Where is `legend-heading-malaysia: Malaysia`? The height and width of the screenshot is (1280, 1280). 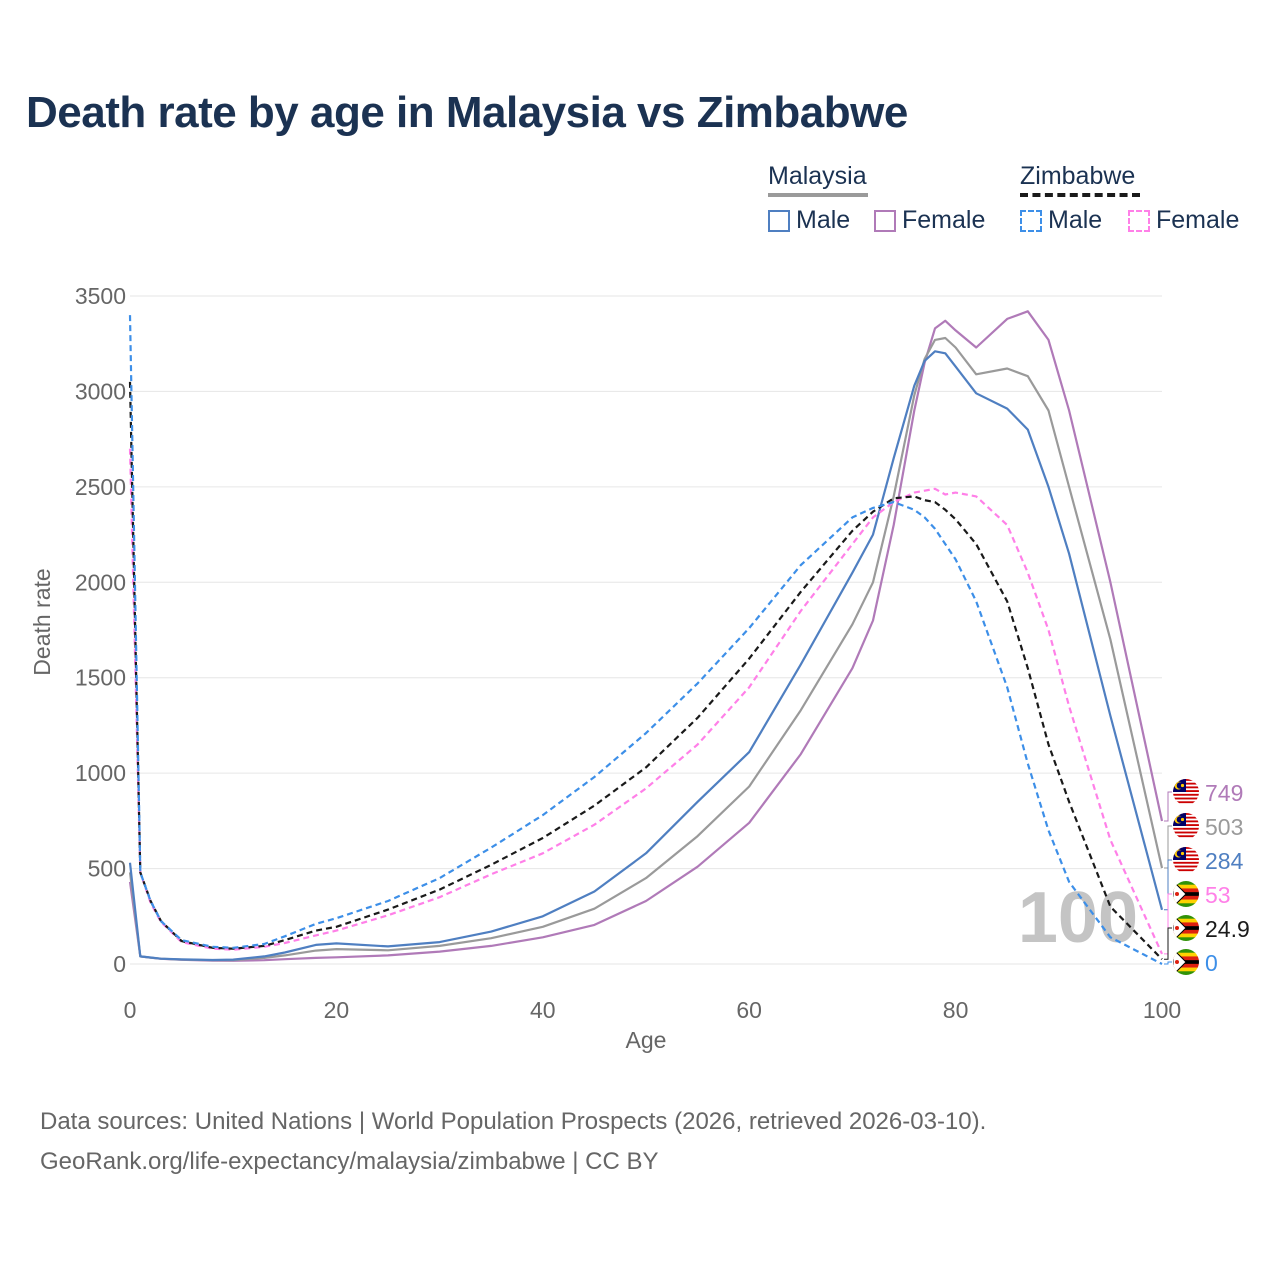 legend-heading-malaysia: Malaysia is located at coordinates (818, 179).